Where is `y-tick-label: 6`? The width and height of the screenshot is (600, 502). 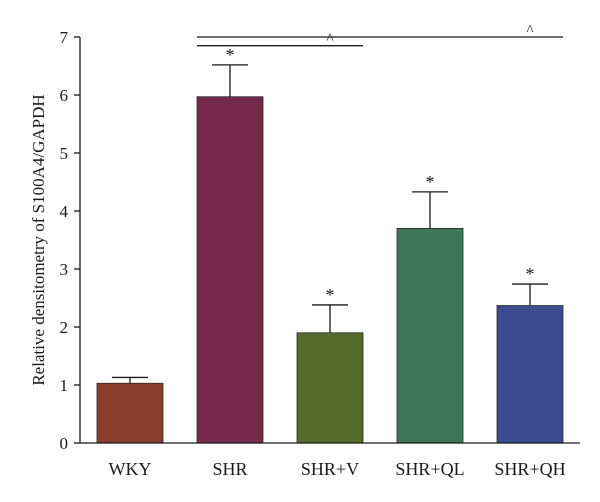 y-tick-label: 6 is located at coordinates (64, 95).